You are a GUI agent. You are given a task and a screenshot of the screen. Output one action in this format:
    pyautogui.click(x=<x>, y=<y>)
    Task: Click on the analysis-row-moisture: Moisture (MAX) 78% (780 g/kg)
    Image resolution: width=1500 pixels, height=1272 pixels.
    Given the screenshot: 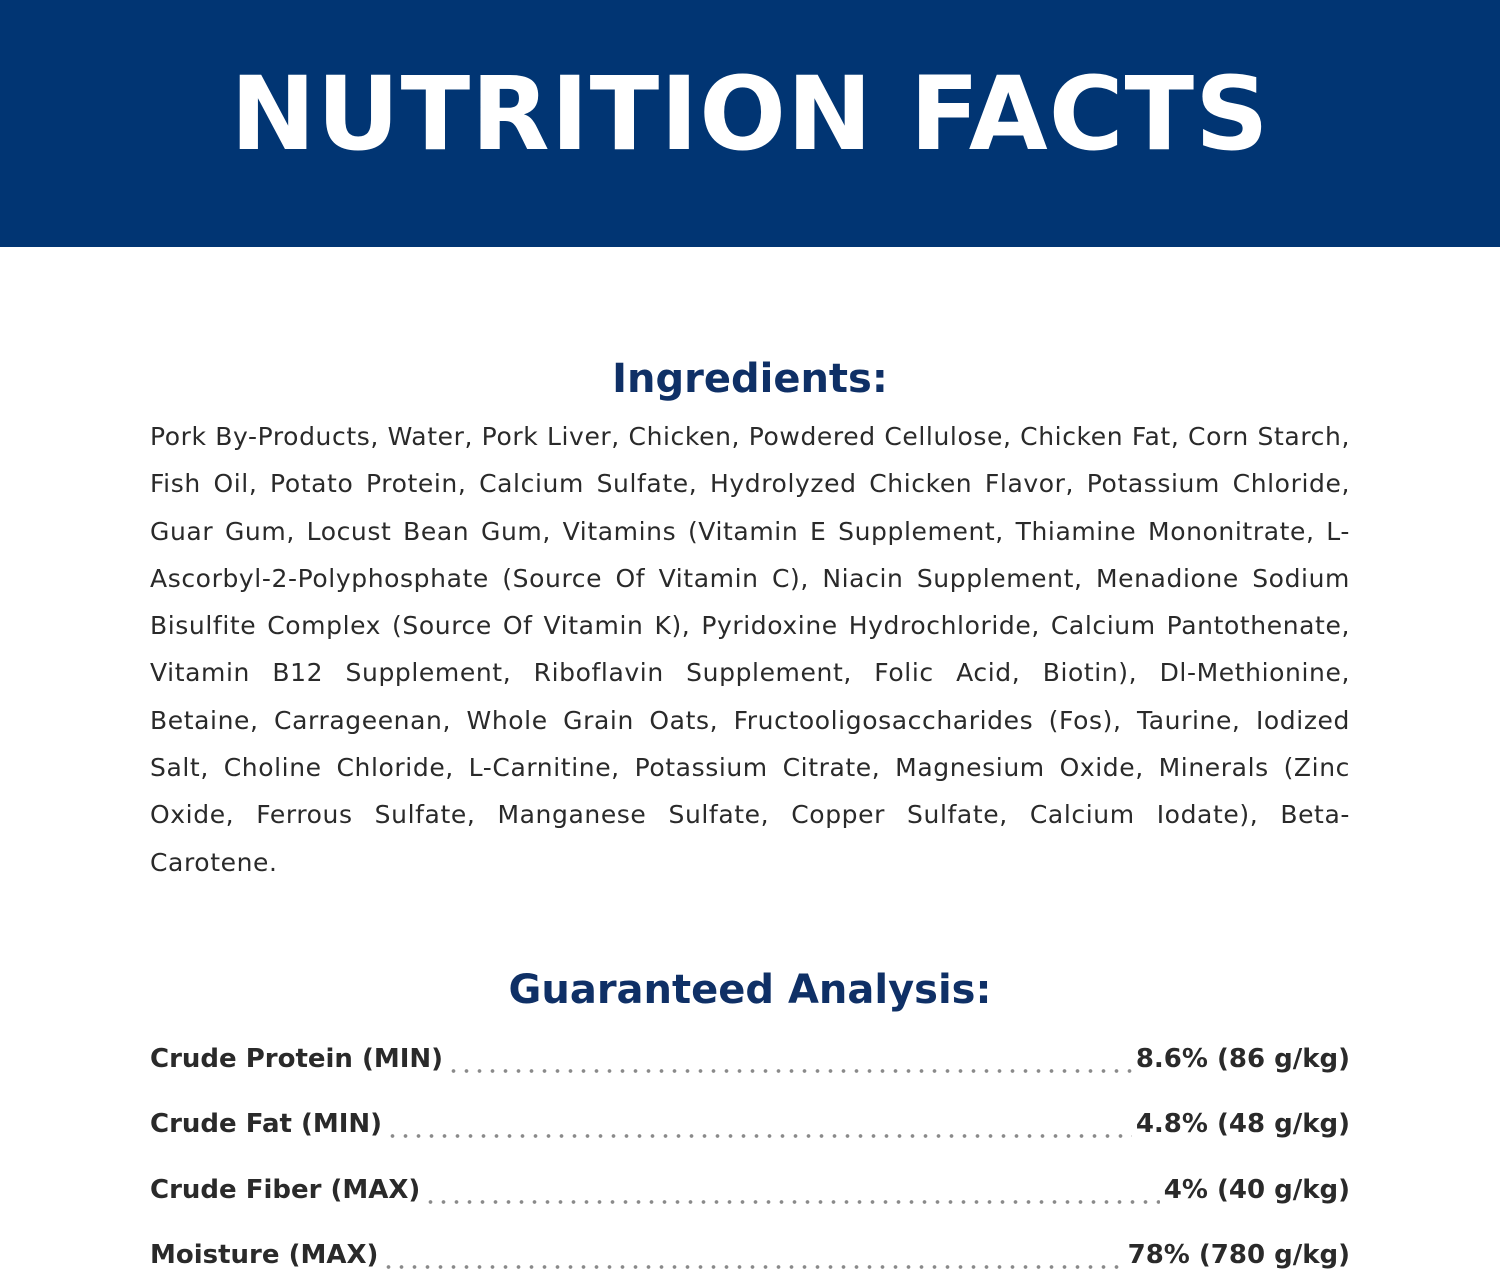 What is the action you would take?
    pyautogui.click(x=750, y=1251)
    